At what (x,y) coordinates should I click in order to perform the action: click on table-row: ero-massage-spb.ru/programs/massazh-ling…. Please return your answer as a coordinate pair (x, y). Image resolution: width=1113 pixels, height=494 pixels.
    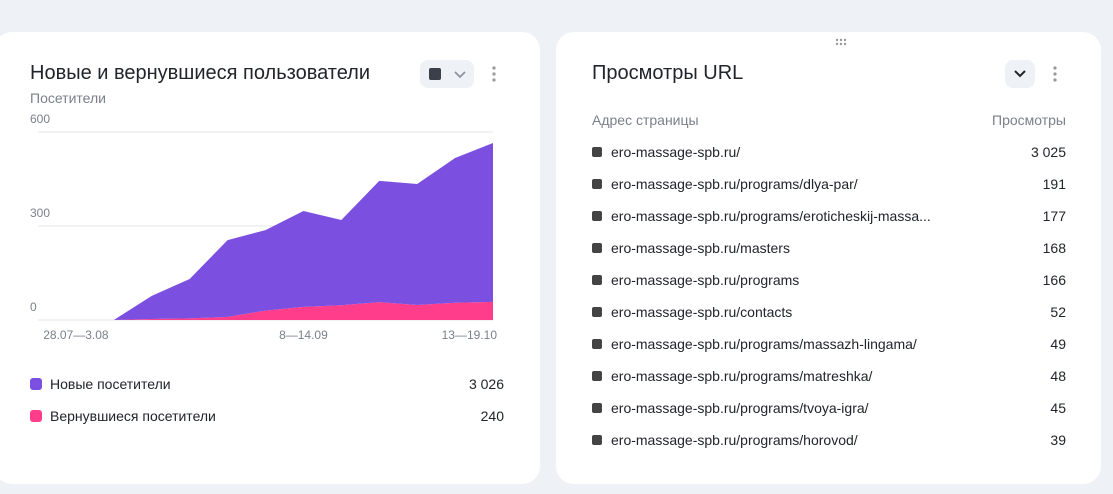
    Looking at the image, I should click on (829, 344).